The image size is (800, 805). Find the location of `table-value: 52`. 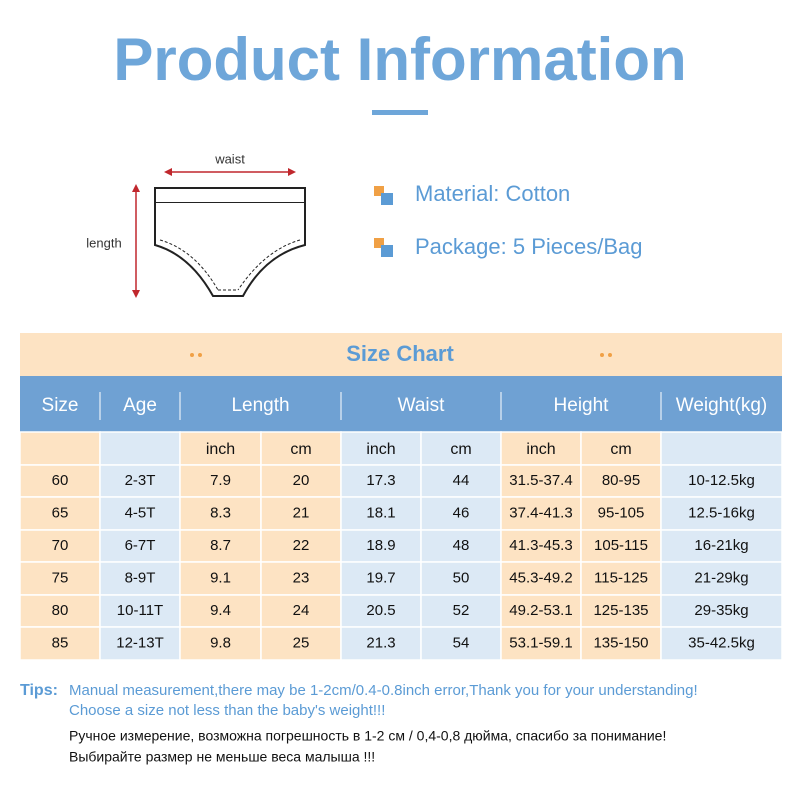

table-value: 52 is located at coordinates (461, 610).